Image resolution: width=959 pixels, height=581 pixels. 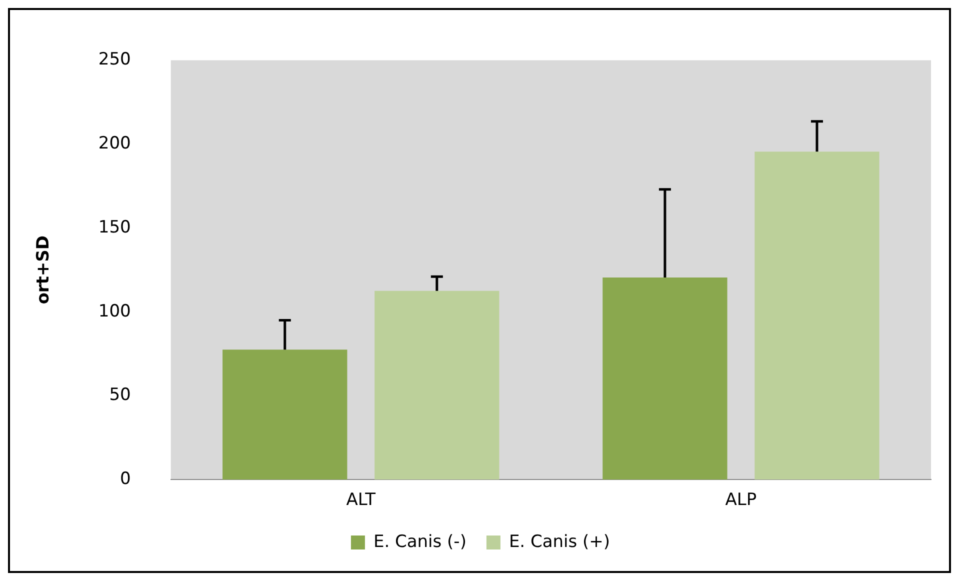 I want to click on y-tick-label: 250, so click(x=114, y=60).